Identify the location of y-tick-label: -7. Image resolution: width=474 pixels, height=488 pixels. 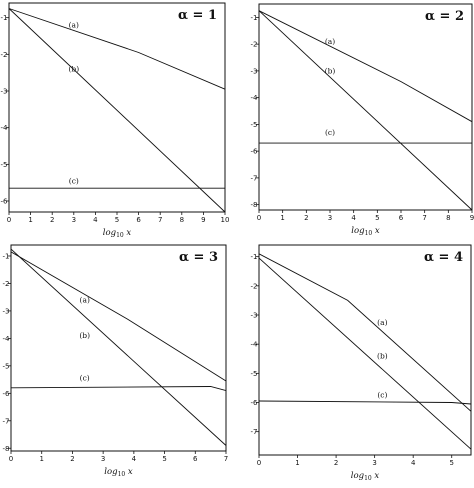
(254, 178).